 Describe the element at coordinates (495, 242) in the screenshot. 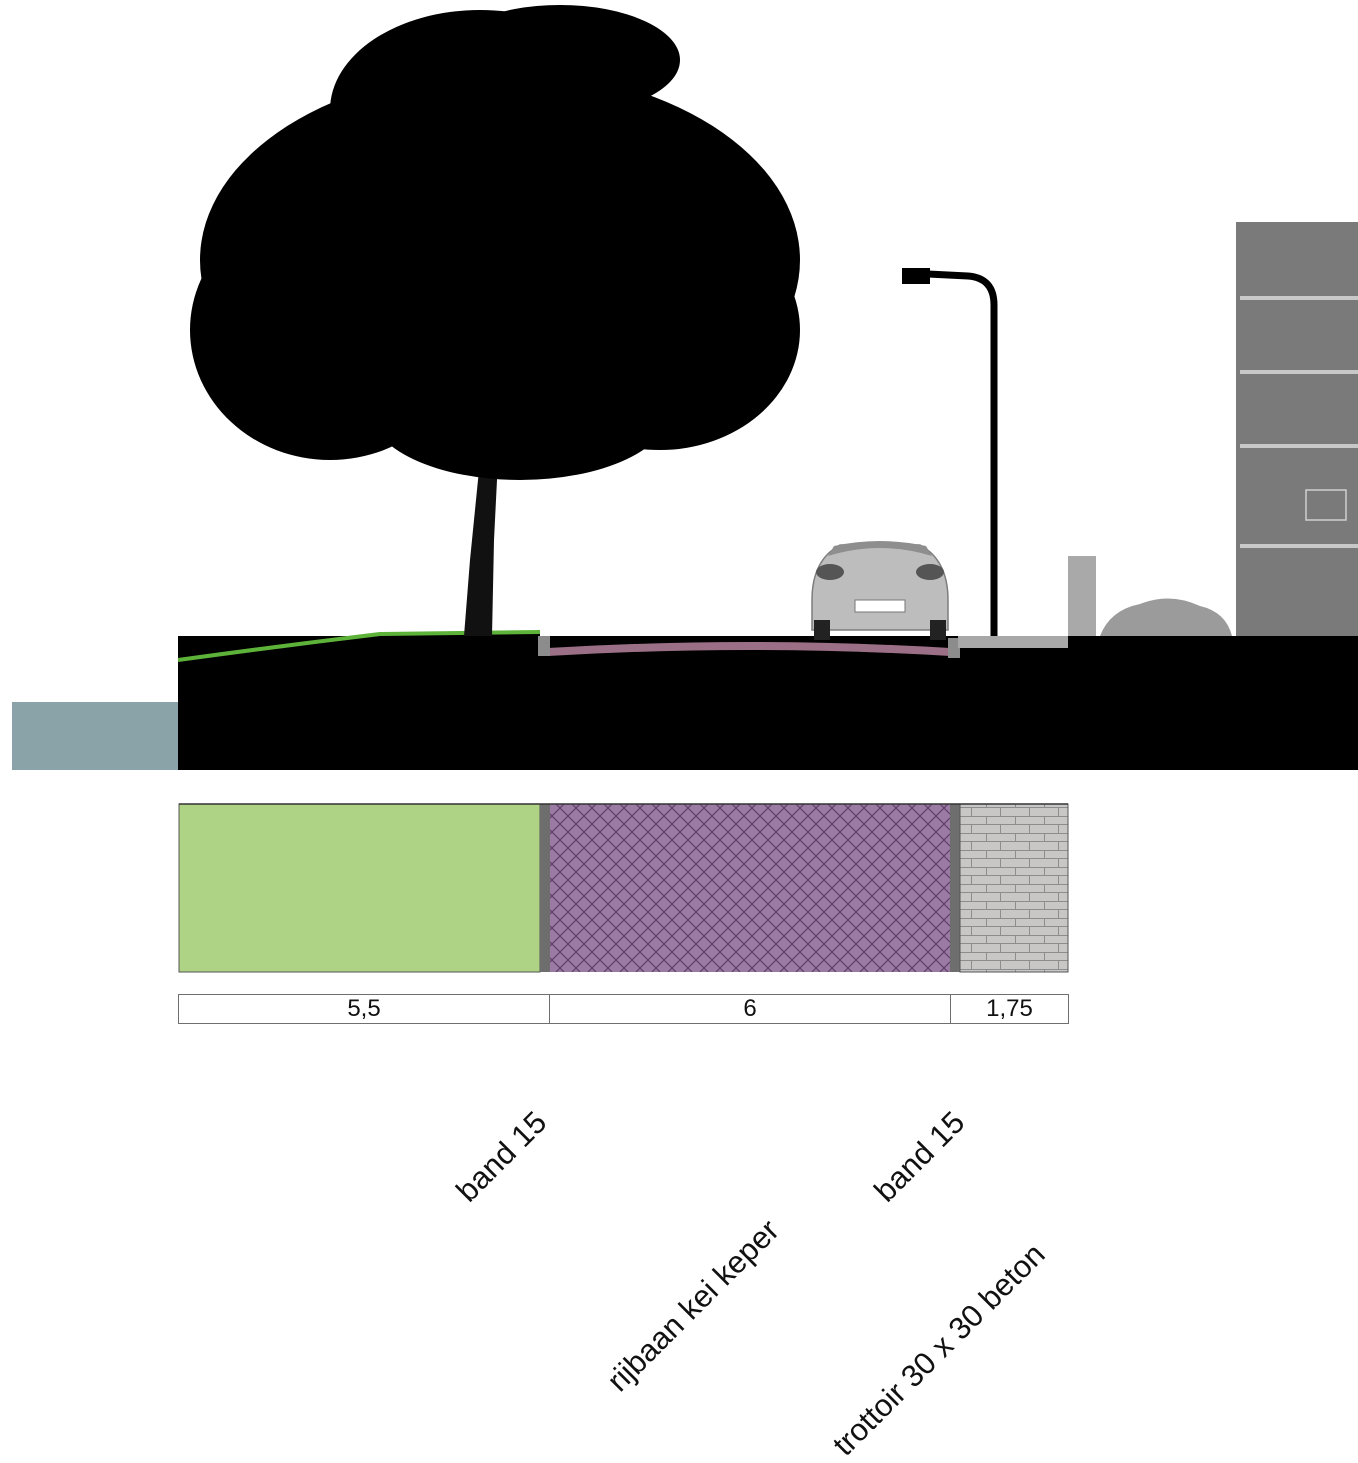

I see `tree-canopy` at that location.